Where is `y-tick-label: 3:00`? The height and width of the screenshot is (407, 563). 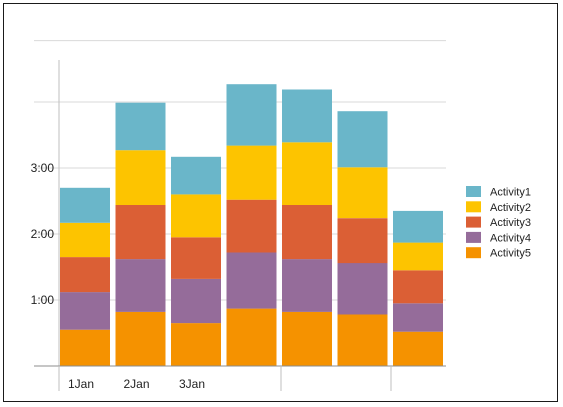 y-tick-label: 3:00 is located at coordinates (43, 168).